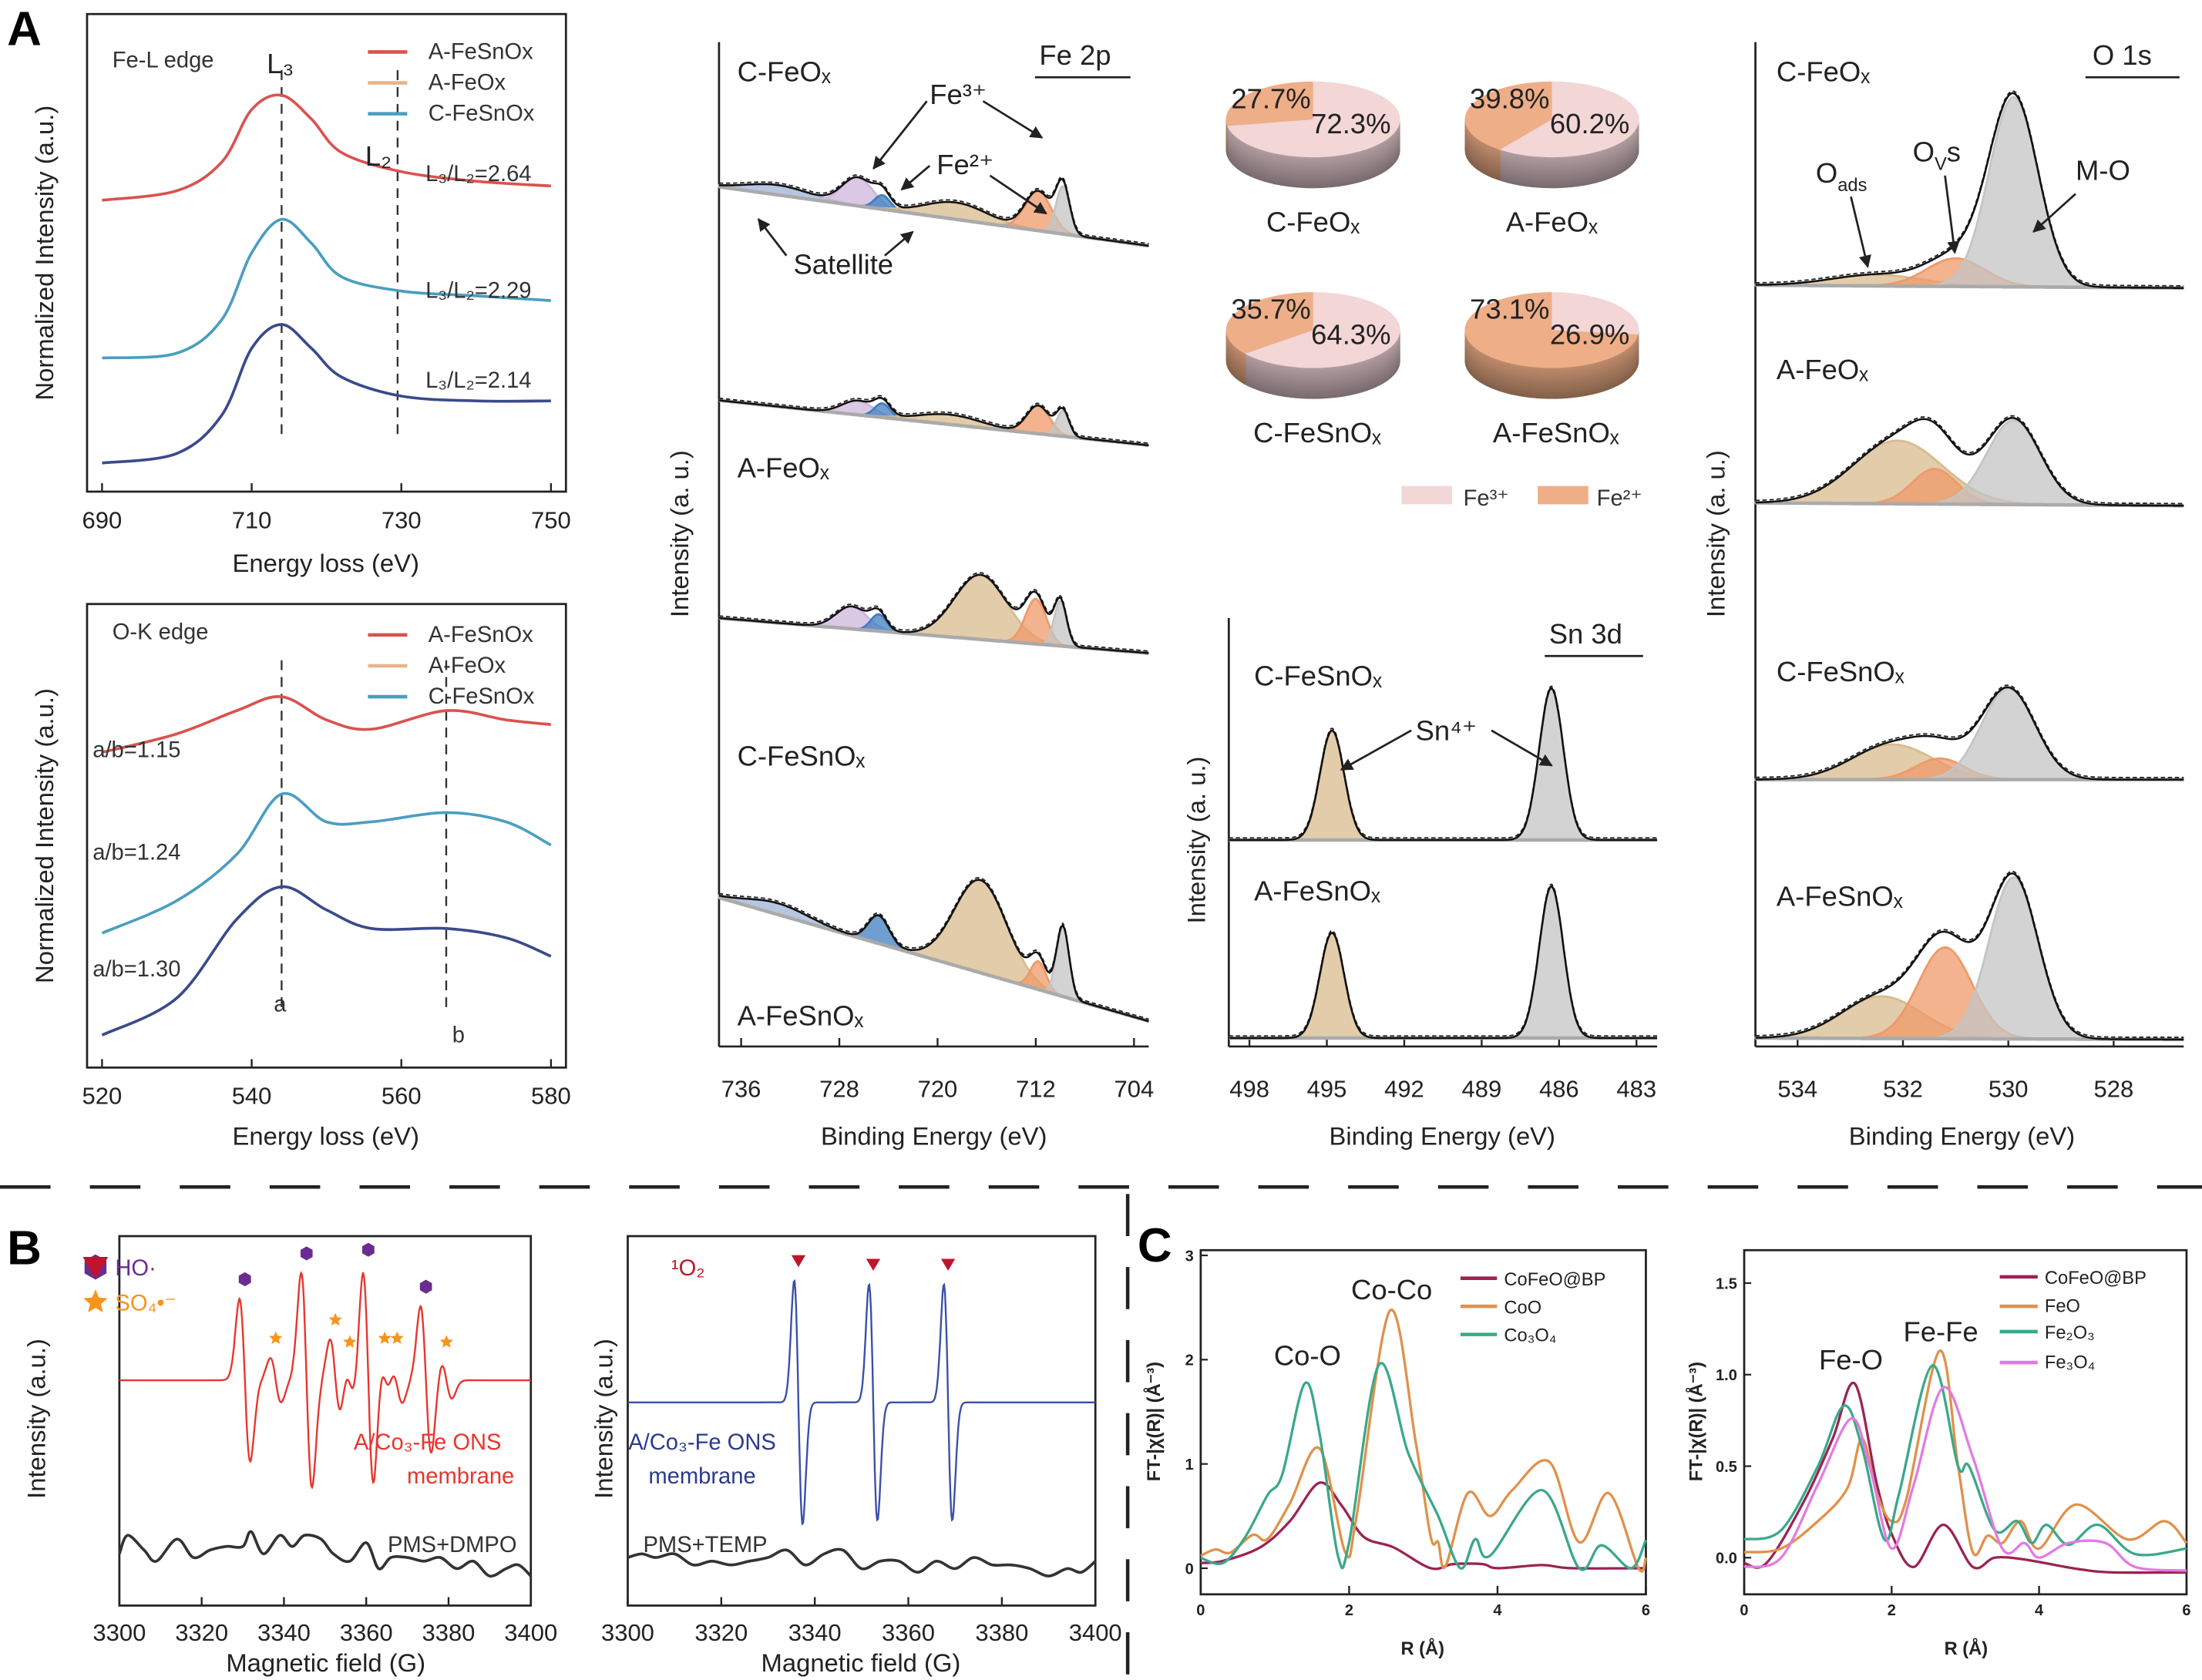 This screenshot has width=2202, height=1680. What do you see at coordinates (1619, 499) in the screenshot?
I see `legend-entry: Fe²⁺` at bounding box center [1619, 499].